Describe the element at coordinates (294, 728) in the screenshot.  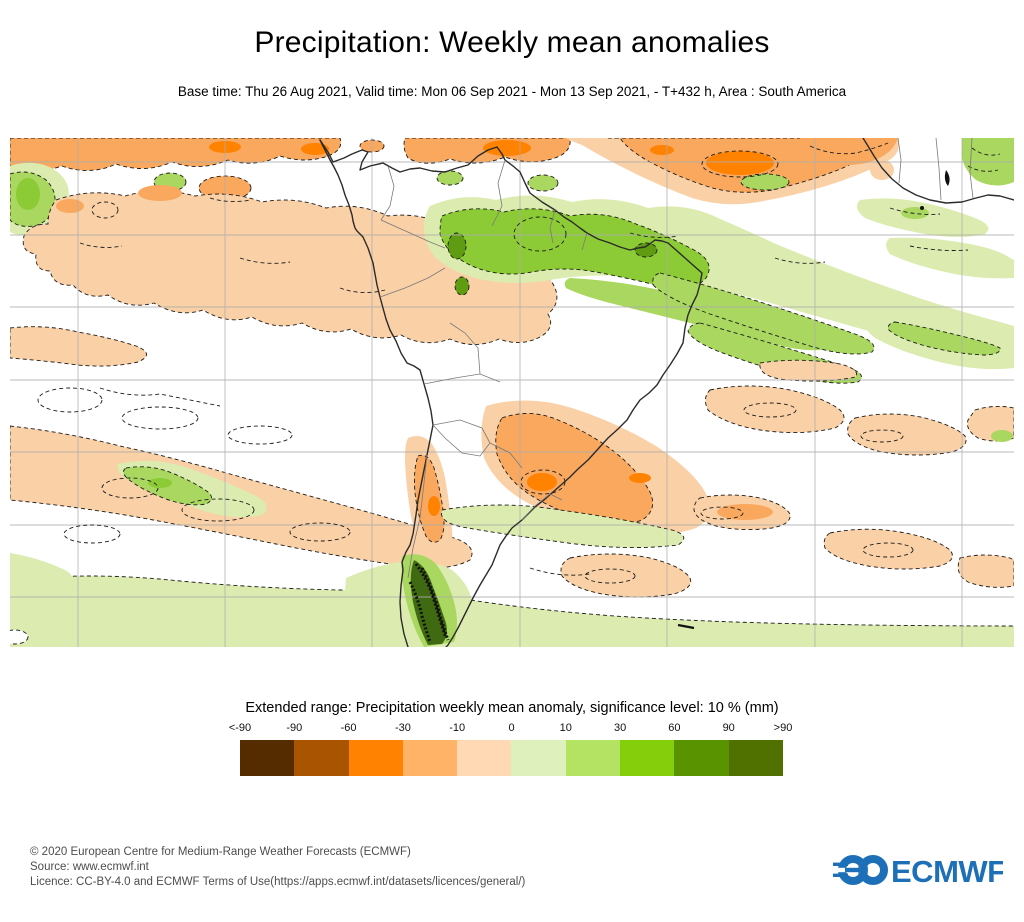
I see `legend-tick-label: -90` at that location.